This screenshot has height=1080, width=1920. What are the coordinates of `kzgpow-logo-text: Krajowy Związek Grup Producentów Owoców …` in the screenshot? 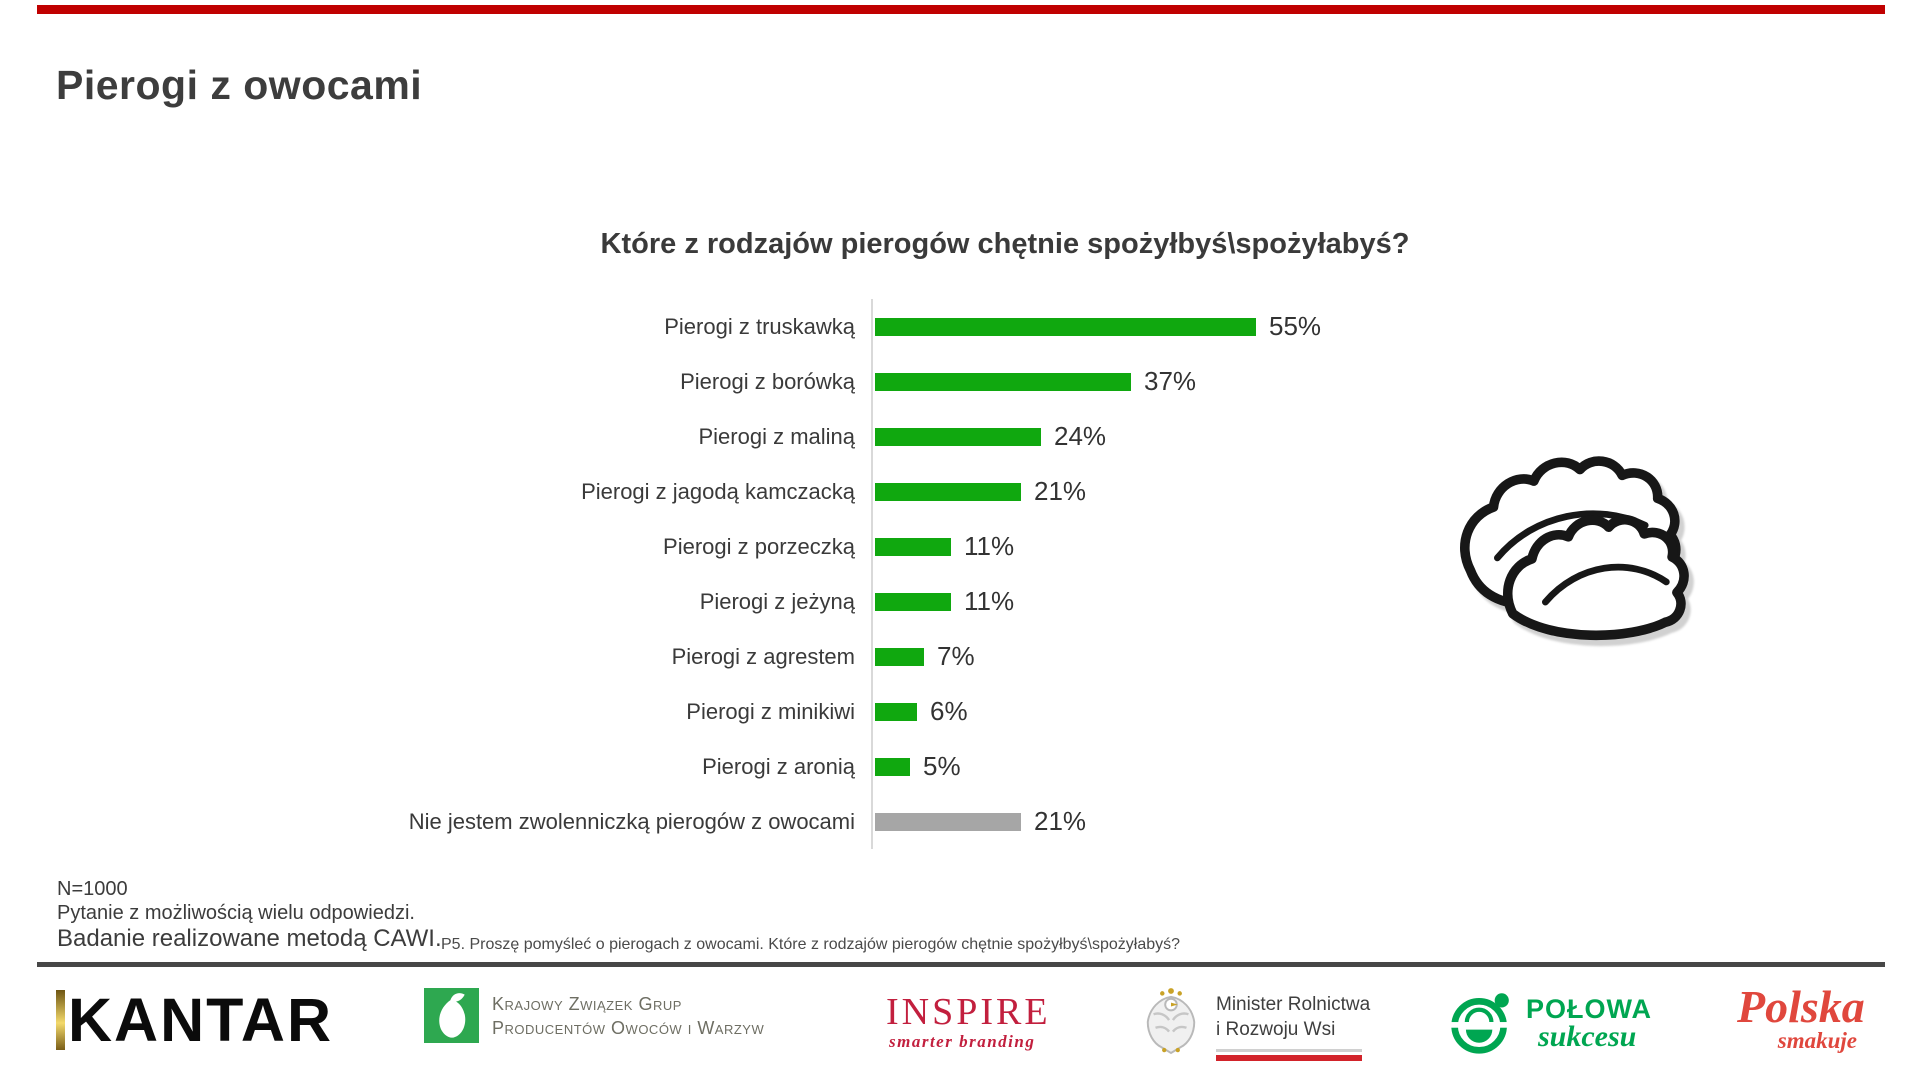 It's located at (628, 1016).